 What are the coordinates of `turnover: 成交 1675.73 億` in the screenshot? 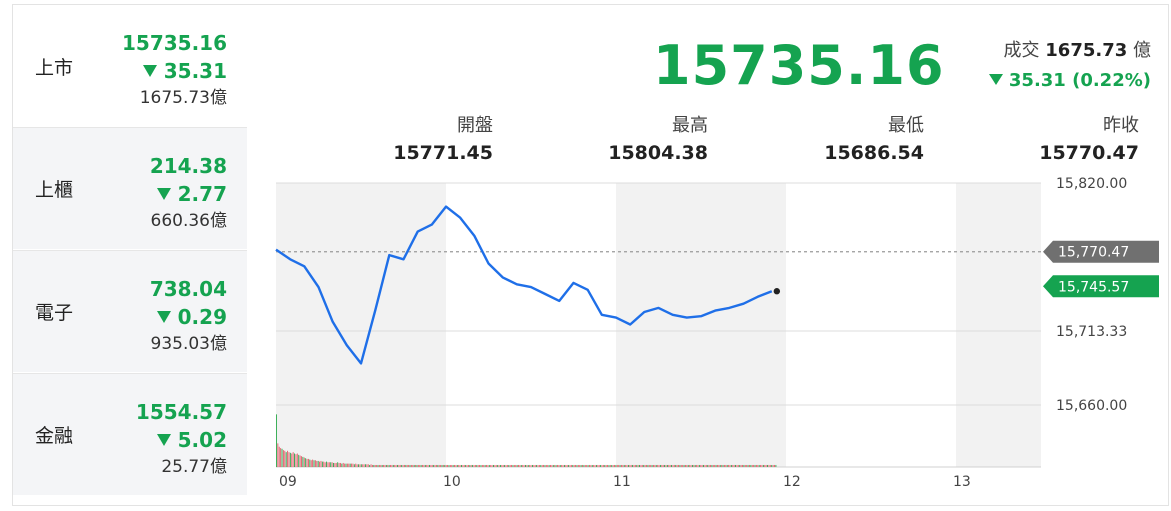 It's located at (1077, 51).